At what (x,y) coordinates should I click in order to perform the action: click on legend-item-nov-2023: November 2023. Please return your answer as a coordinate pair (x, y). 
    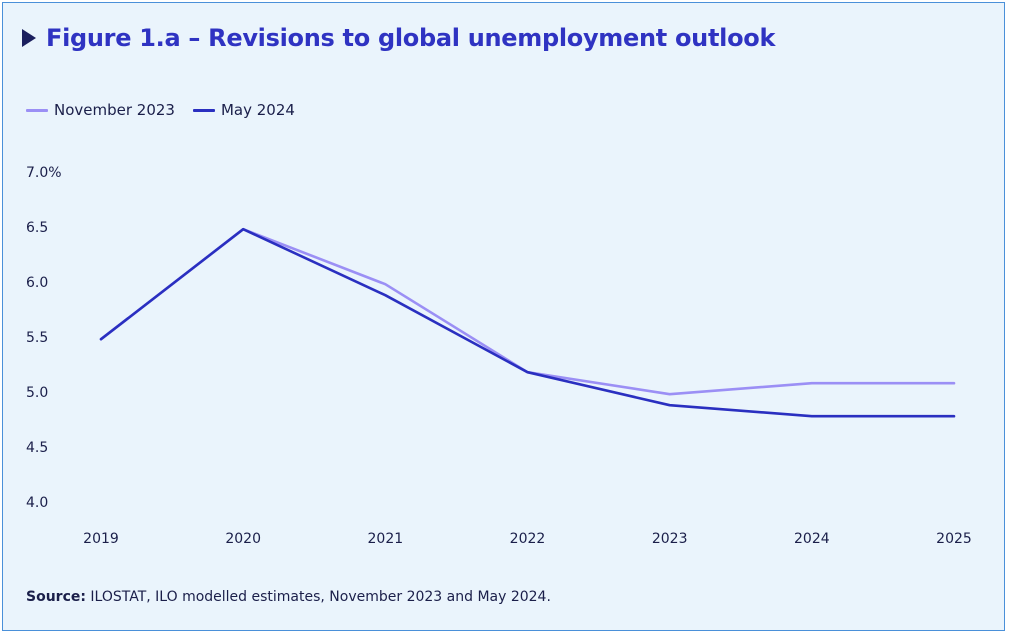
    Looking at the image, I should click on (100, 110).